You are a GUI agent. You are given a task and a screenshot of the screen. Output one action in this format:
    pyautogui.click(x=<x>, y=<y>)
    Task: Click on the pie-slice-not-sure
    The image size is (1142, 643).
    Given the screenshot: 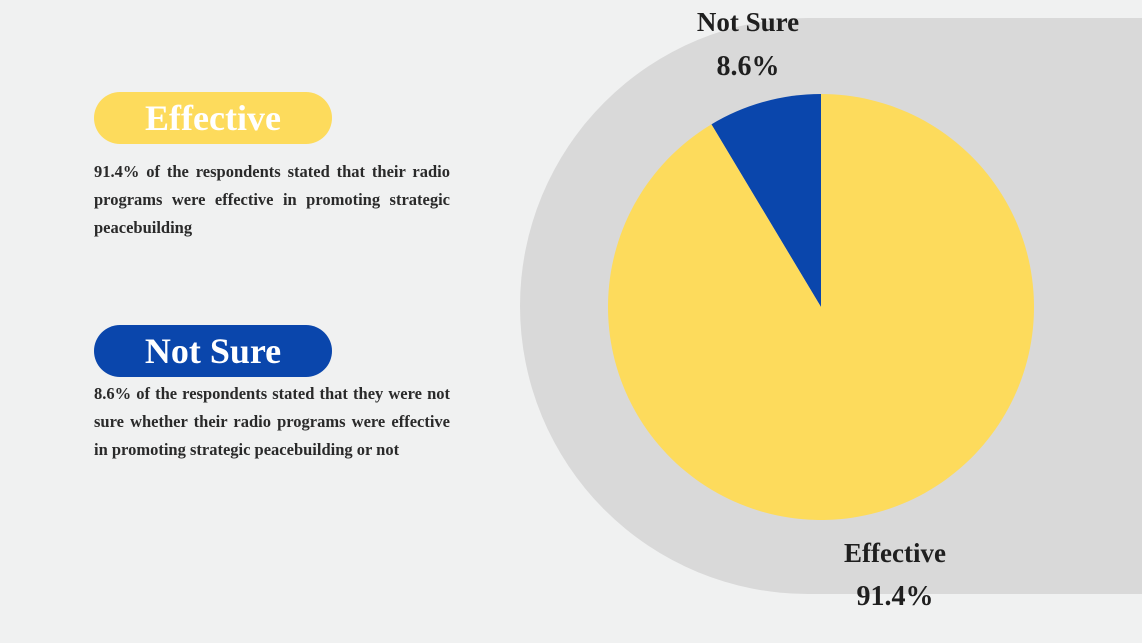 What is the action you would take?
    pyautogui.click(x=766, y=200)
    